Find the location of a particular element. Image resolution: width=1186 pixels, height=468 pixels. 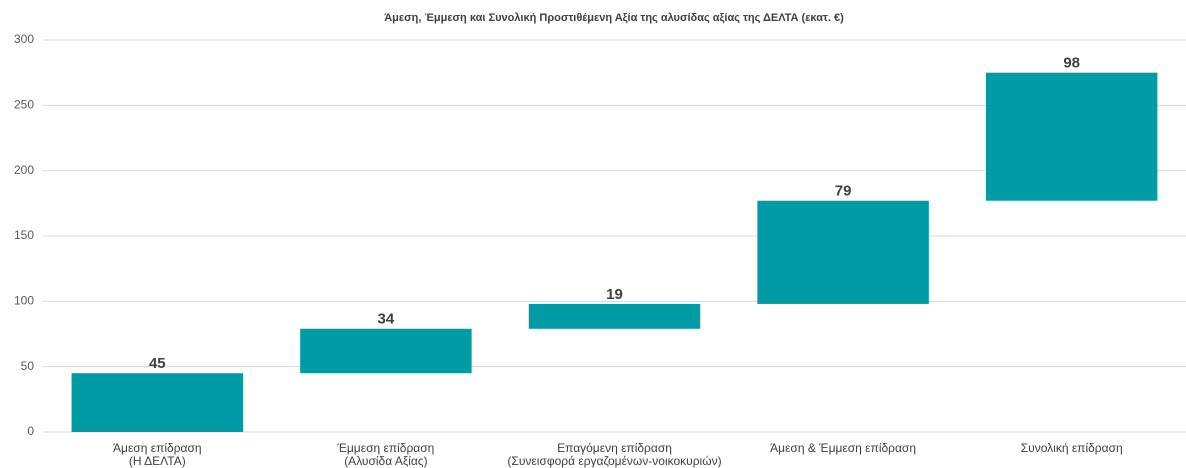

y-tick-label: 0 is located at coordinates (30, 431).